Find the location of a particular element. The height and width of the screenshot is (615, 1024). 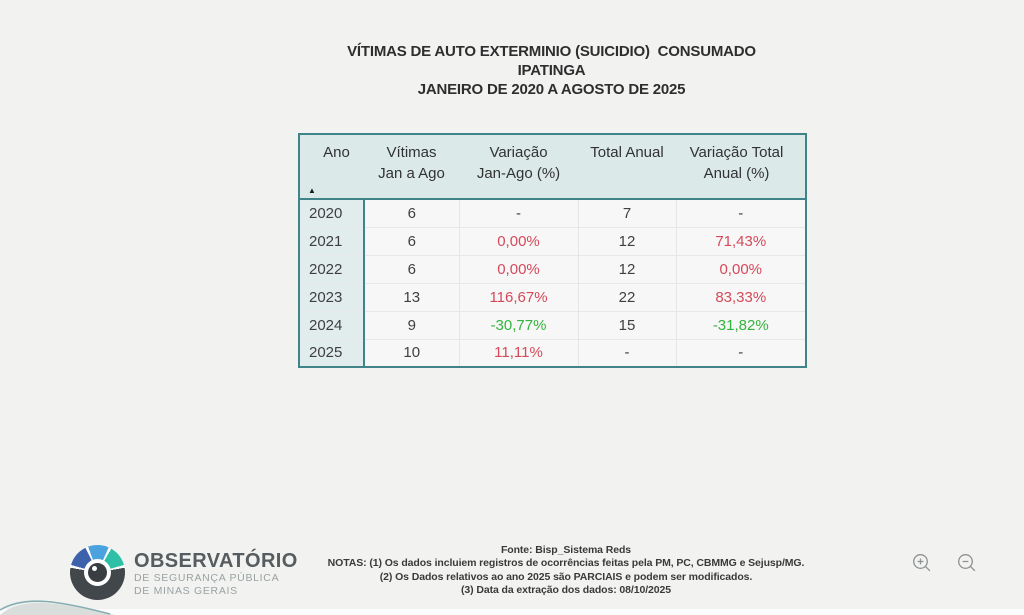

table-row: 2022 6 0,00% 12 0,00% is located at coordinates (552, 268).